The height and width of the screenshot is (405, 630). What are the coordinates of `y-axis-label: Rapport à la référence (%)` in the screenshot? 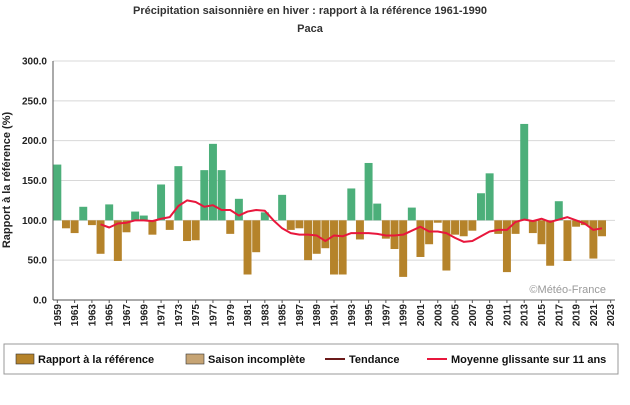 It's located at (7, 180).